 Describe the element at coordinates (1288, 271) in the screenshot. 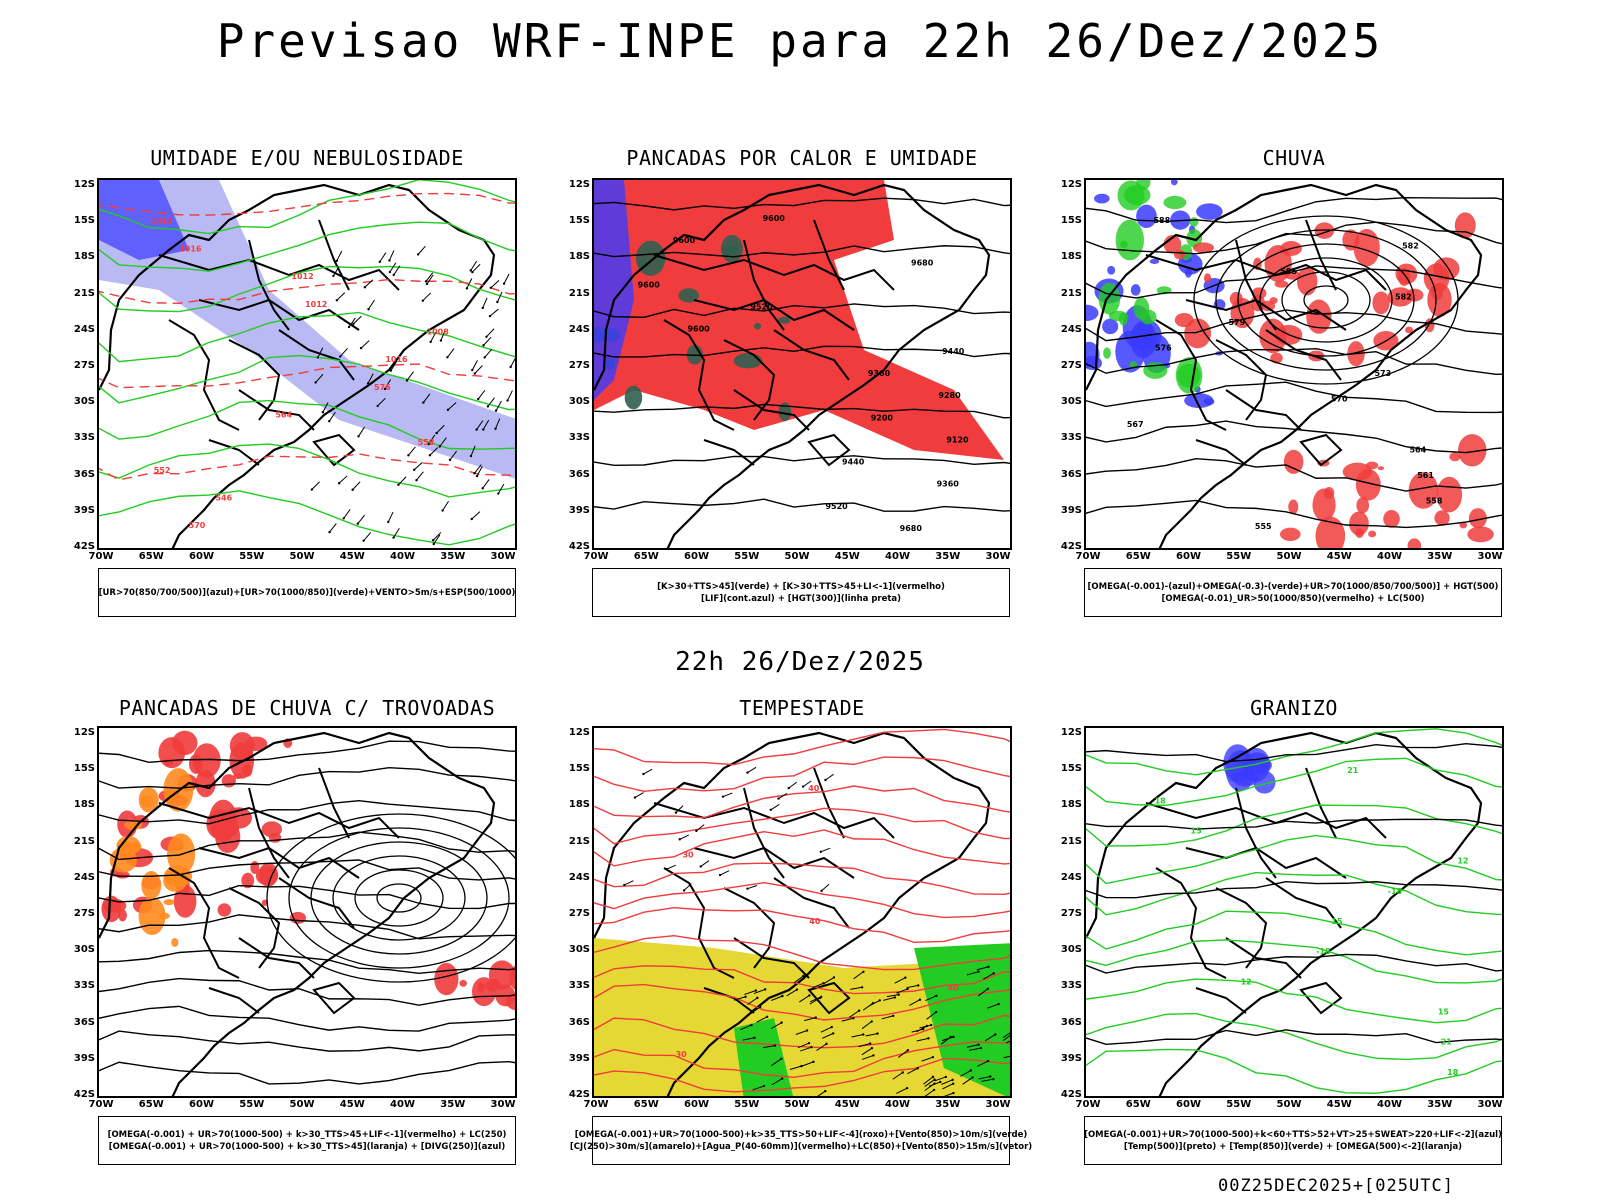

I see `contour-label: 585` at that location.